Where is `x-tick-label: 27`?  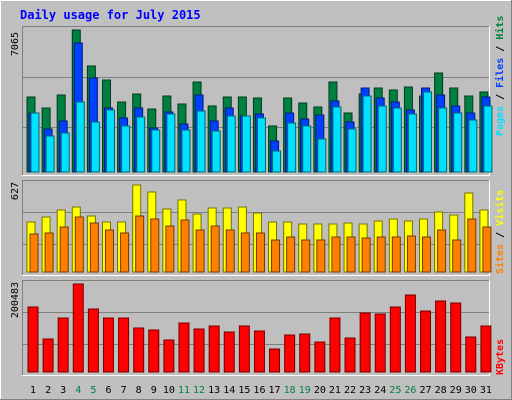 x-tick-label: 27 is located at coordinates (425, 390).